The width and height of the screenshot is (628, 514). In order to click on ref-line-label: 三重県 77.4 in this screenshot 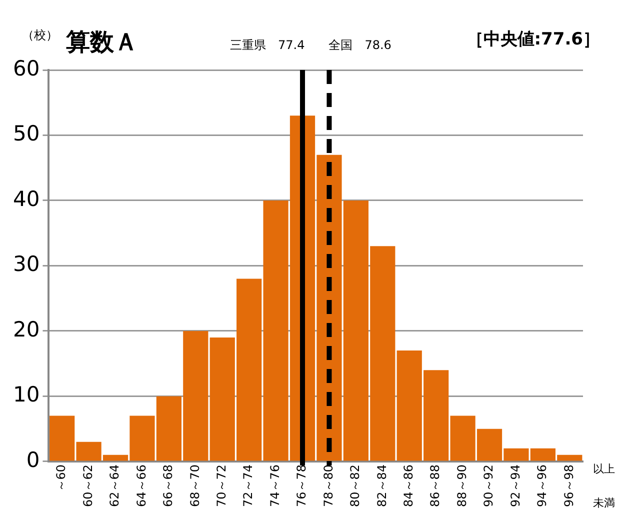, I will do `click(267, 45)`.